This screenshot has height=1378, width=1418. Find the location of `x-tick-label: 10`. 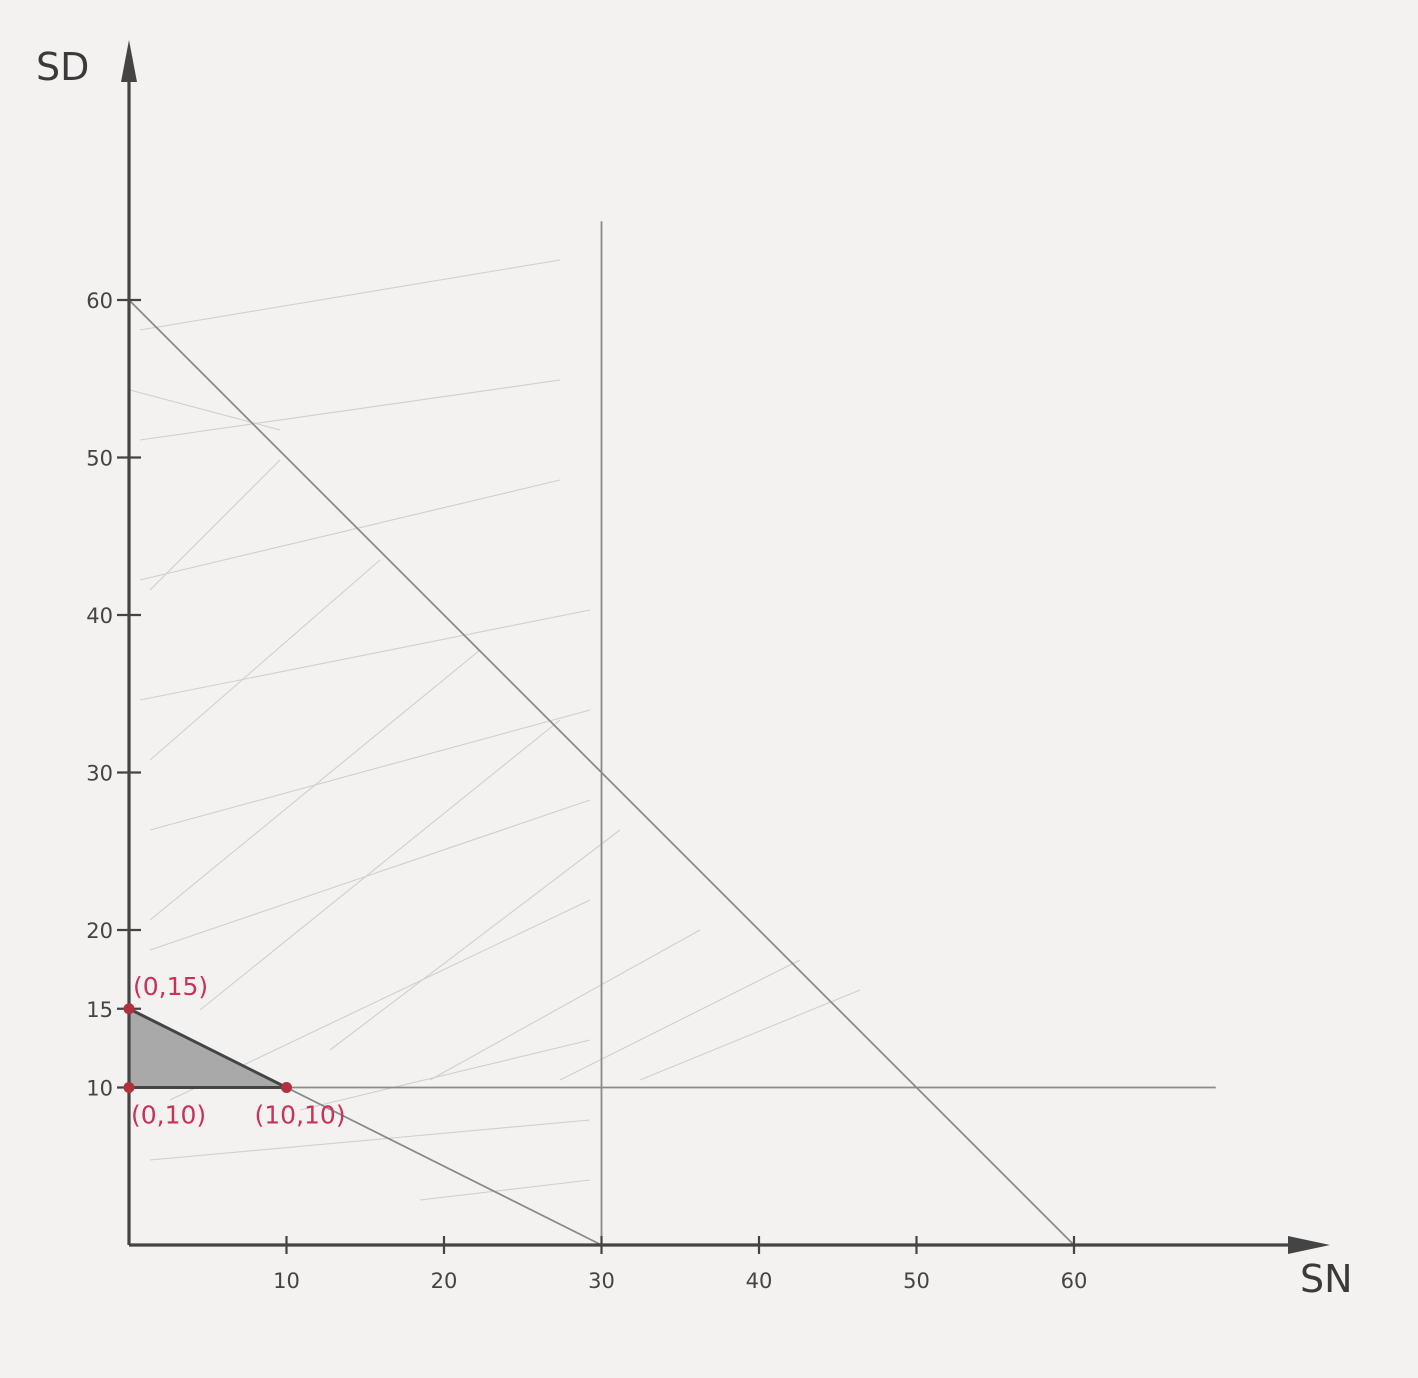

x-tick-label: 10 is located at coordinates (286, 1281).